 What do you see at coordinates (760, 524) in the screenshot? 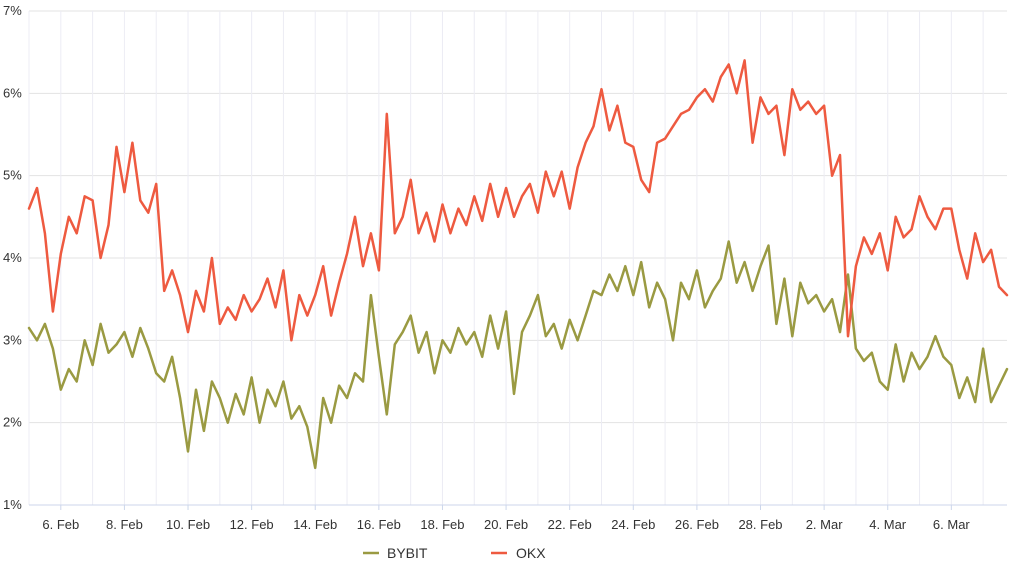
I see `x-tick-label: 28. Feb` at bounding box center [760, 524].